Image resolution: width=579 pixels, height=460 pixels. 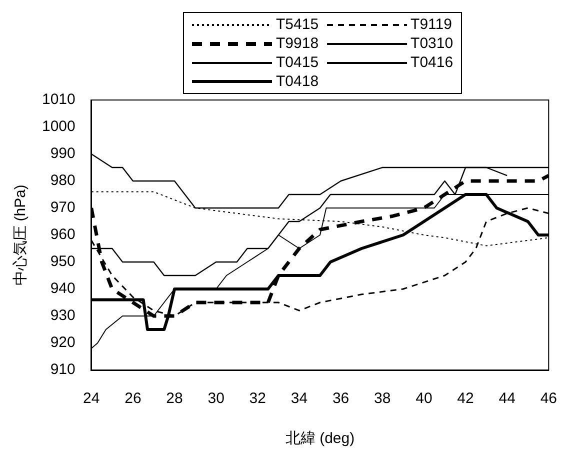 What do you see at coordinates (63, 207) in the screenshot?
I see `y-tick-label: 970` at bounding box center [63, 207].